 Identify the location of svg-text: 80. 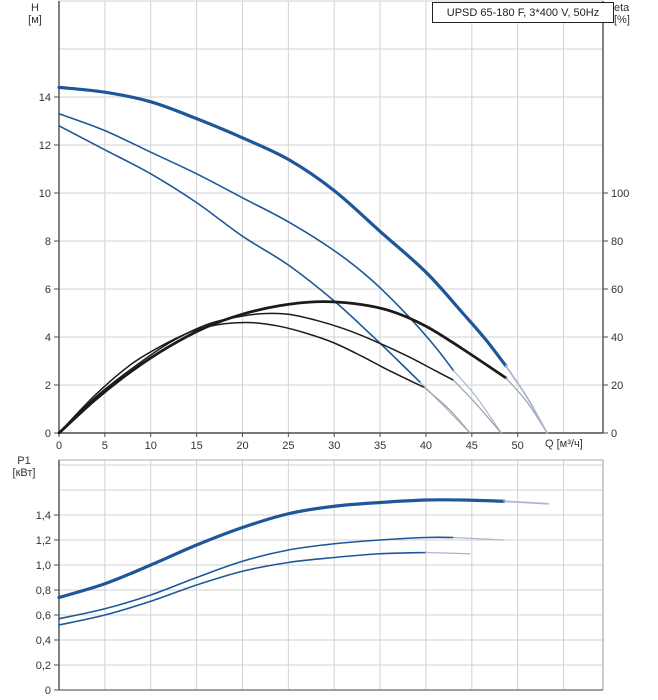
(617, 242).